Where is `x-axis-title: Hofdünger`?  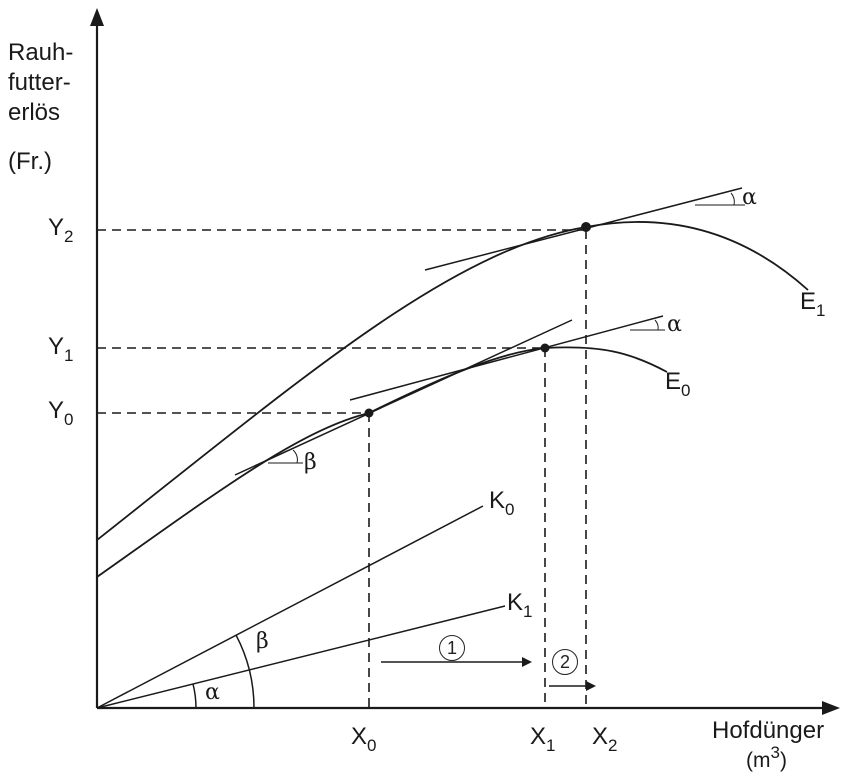
x-axis-title: Hofdünger is located at coordinates (768, 730).